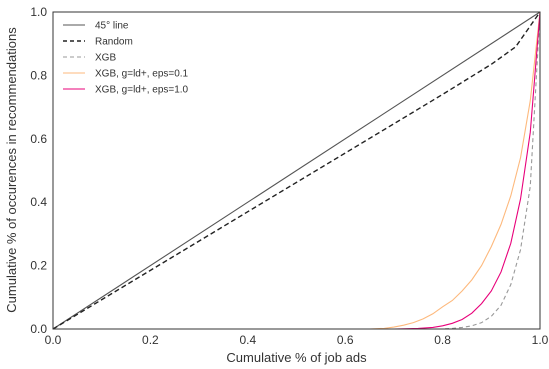 This screenshot has width=549, height=369. I want to click on y-tick-label: 0.2, so click(38, 266).